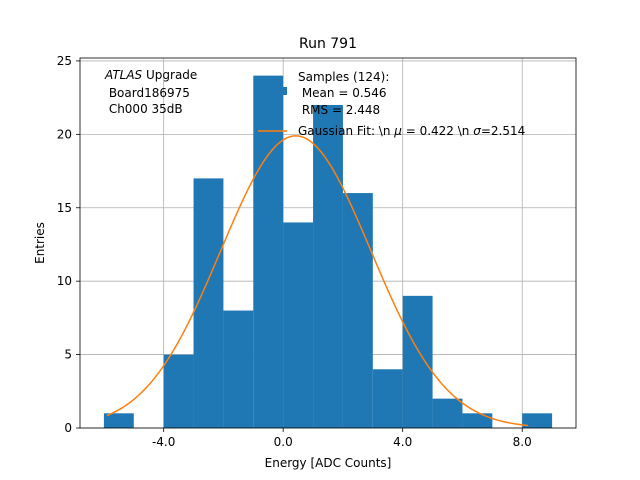 The height and width of the screenshot is (480, 640). What do you see at coordinates (64, 208) in the screenshot?
I see `y-tick-label-3: 15` at bounding box center [64, 208].